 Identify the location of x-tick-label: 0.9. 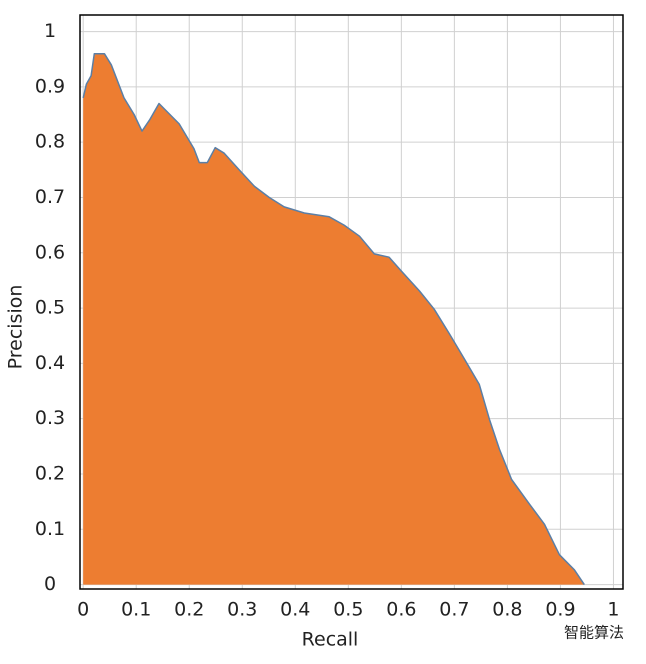
(560, 610).